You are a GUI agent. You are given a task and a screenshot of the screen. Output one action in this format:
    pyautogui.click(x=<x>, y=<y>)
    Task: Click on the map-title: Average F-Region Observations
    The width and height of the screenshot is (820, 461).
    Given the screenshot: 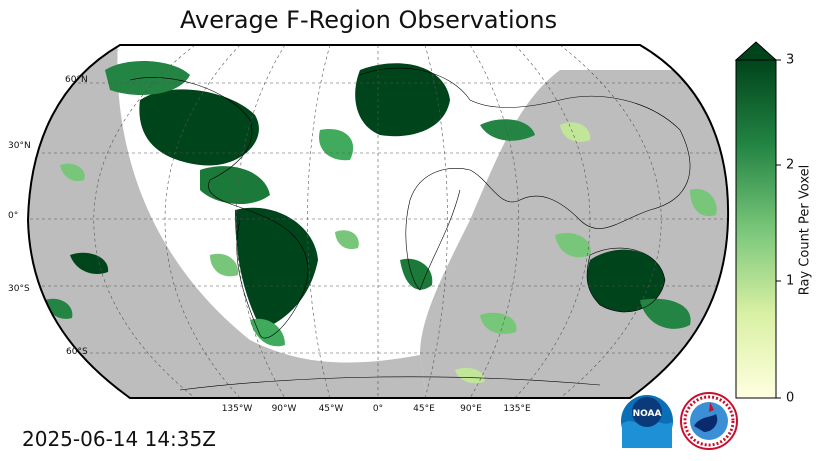 What is the action you would take?
    pyautogui.click(x=369, y=20)
    